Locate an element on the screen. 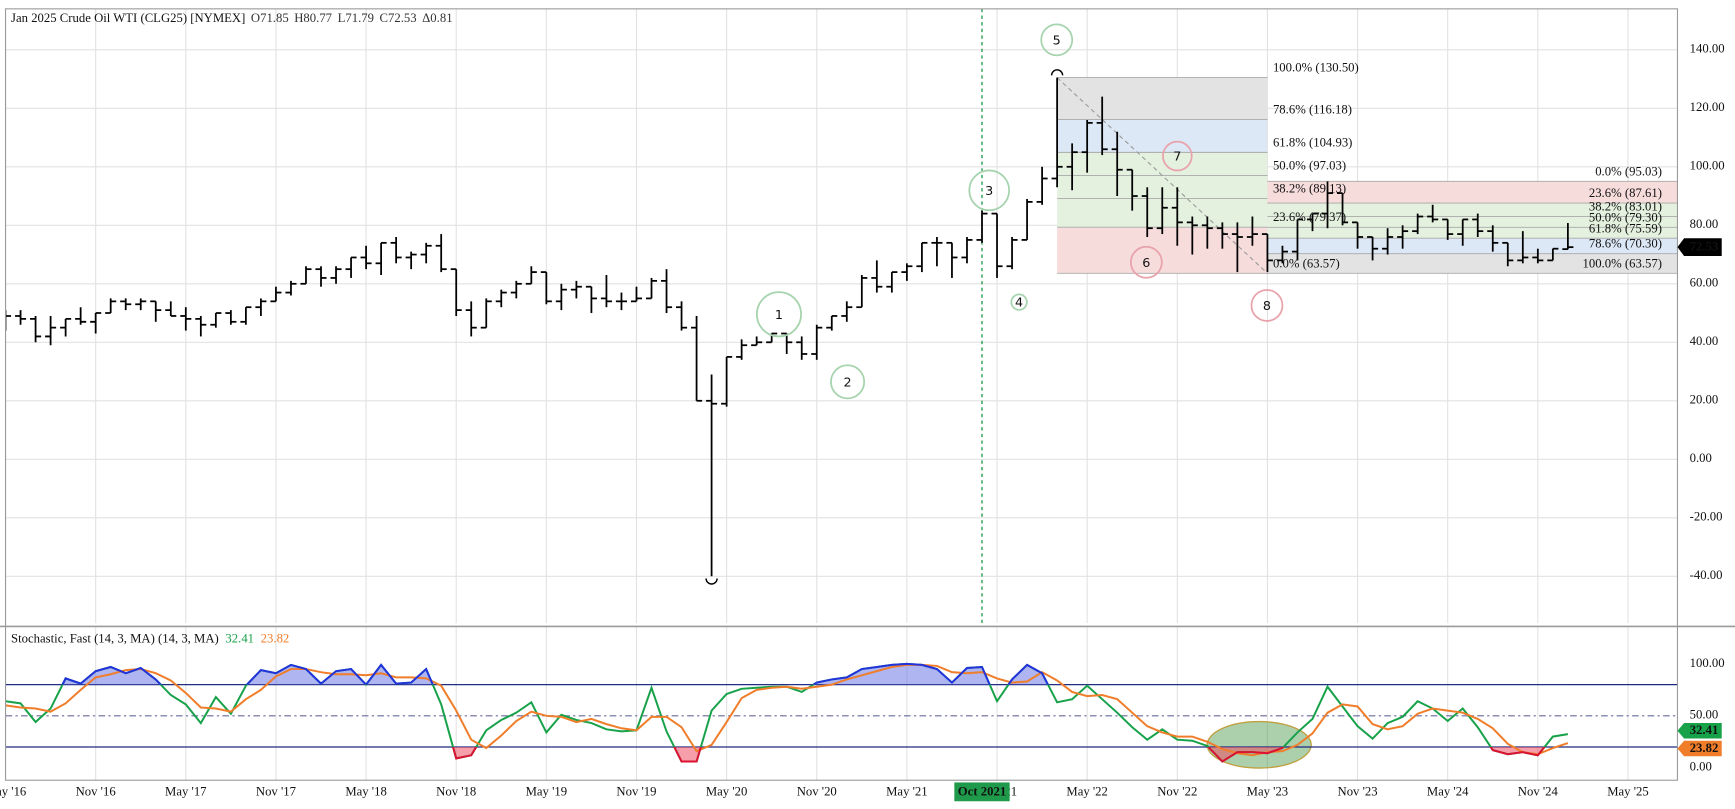 Image resolution: width=1735 pixels, height=809 pixels. x-tick-label: May '23 is located at coordinates (1268, 791).